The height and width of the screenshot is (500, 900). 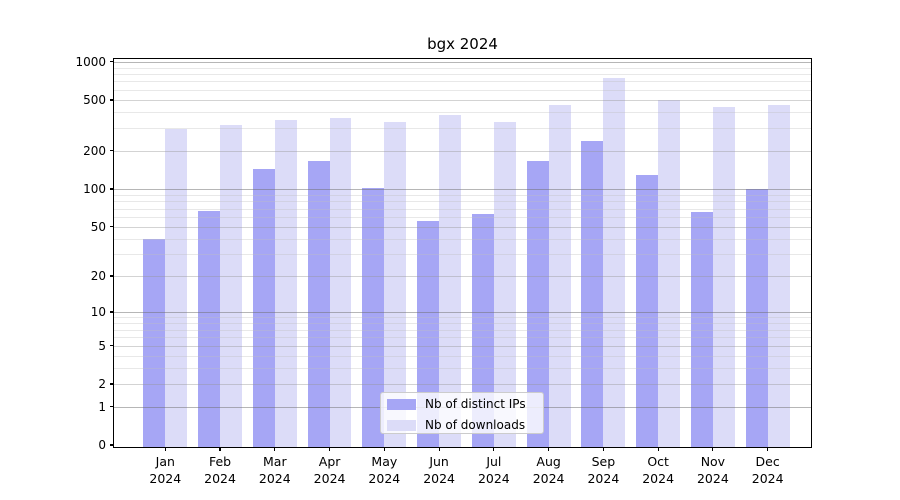 I want to click on y-tick-label-20: 20, so click(x=98, y=276).